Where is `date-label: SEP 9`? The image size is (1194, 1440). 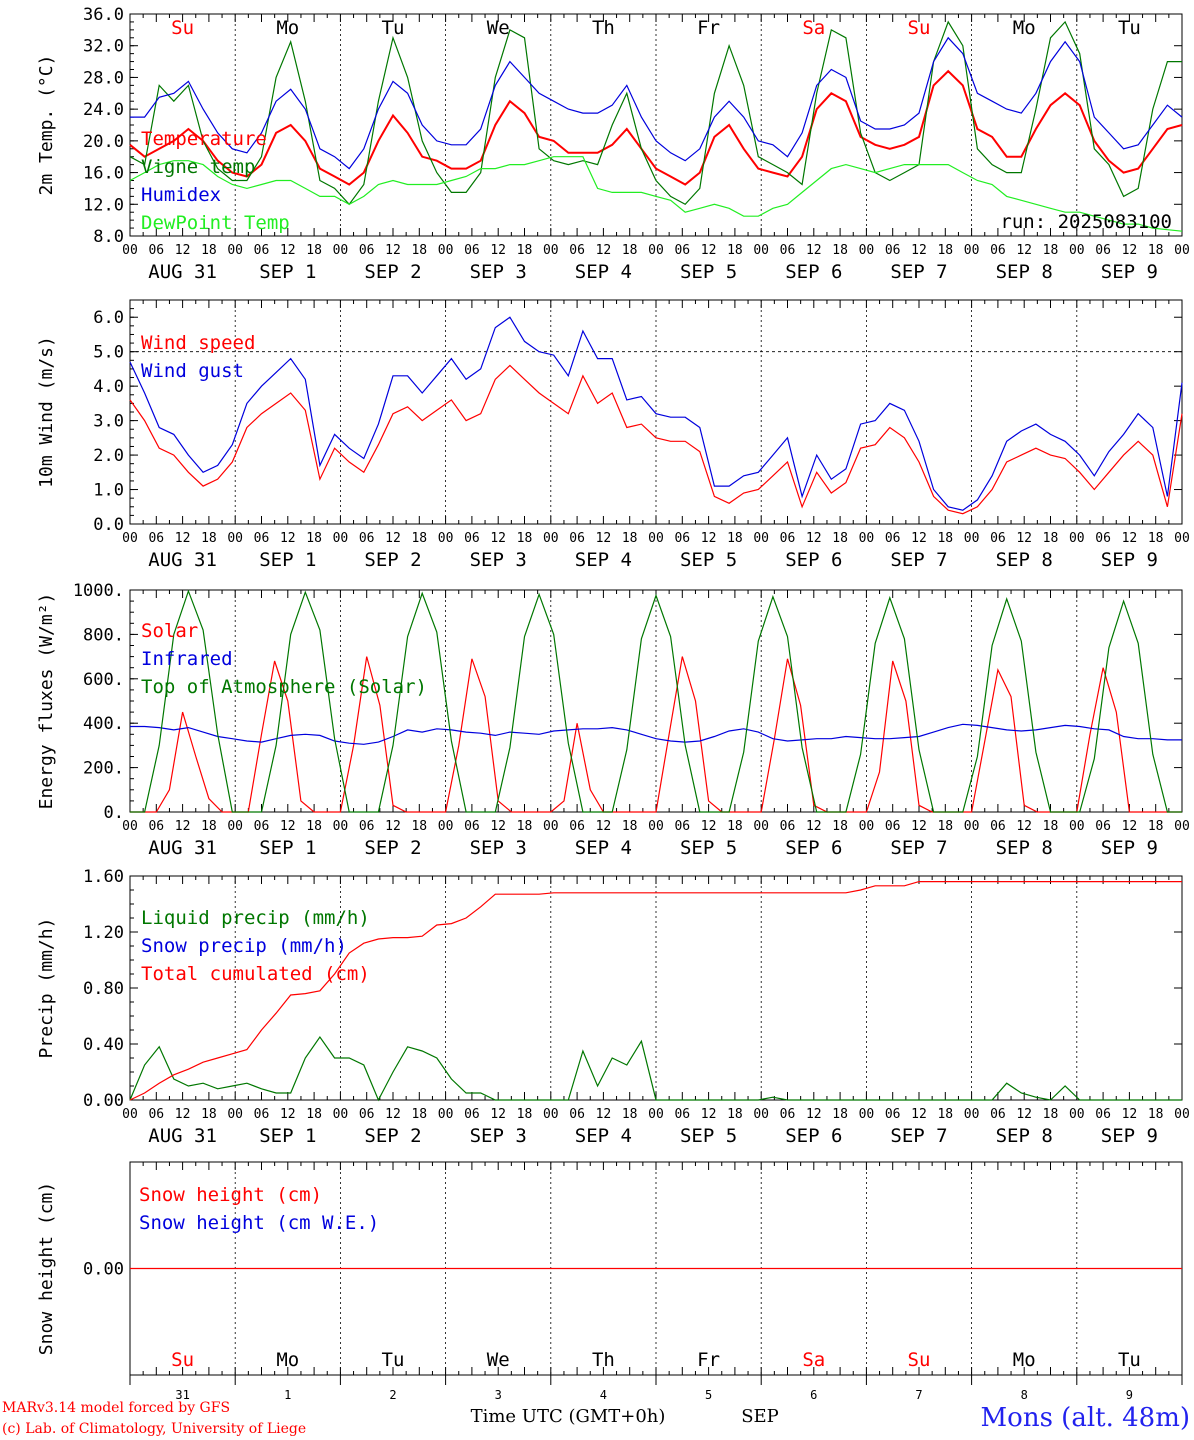
date-label: SEP 9 is located at coordinates (1129, 560).